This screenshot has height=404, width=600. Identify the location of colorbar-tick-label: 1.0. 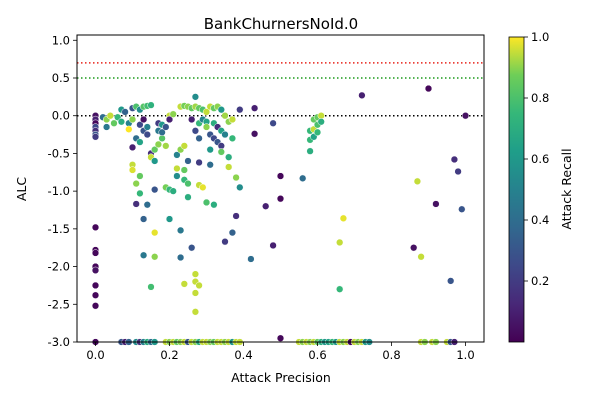
(540, 37).